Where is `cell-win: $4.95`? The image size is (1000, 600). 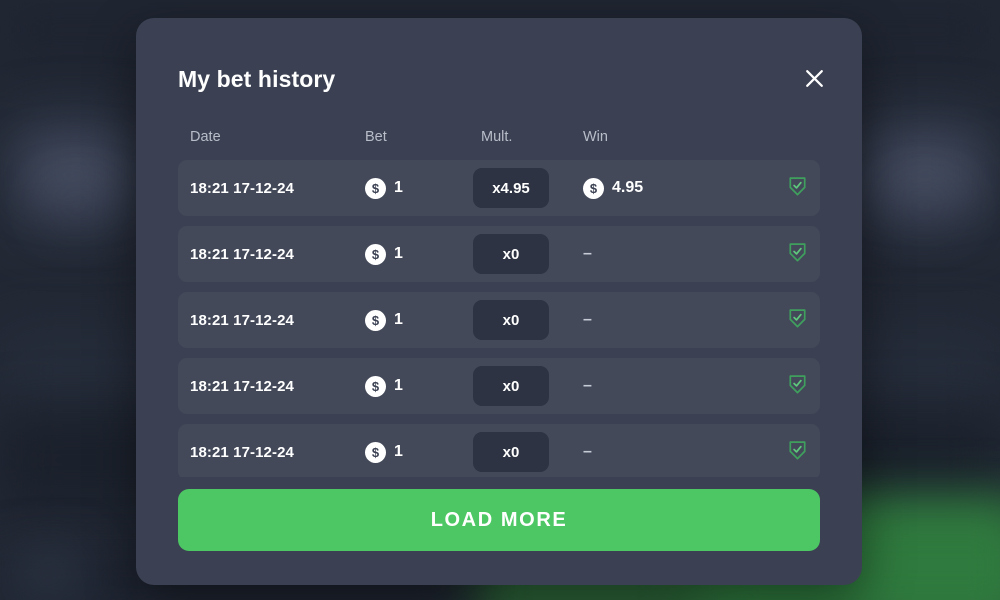 cell-win: $4.95 is located at coordinates (676, 188).